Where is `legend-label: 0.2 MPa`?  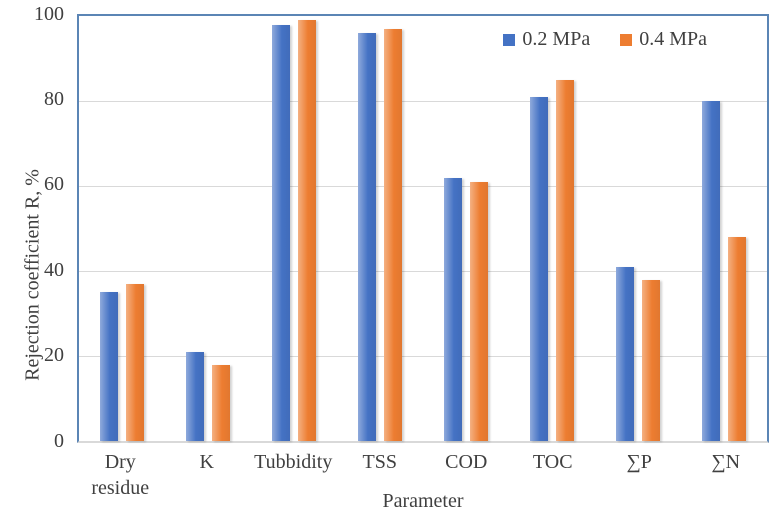
legend-label: 0.2 MPa is located at coordinates (556, 39).